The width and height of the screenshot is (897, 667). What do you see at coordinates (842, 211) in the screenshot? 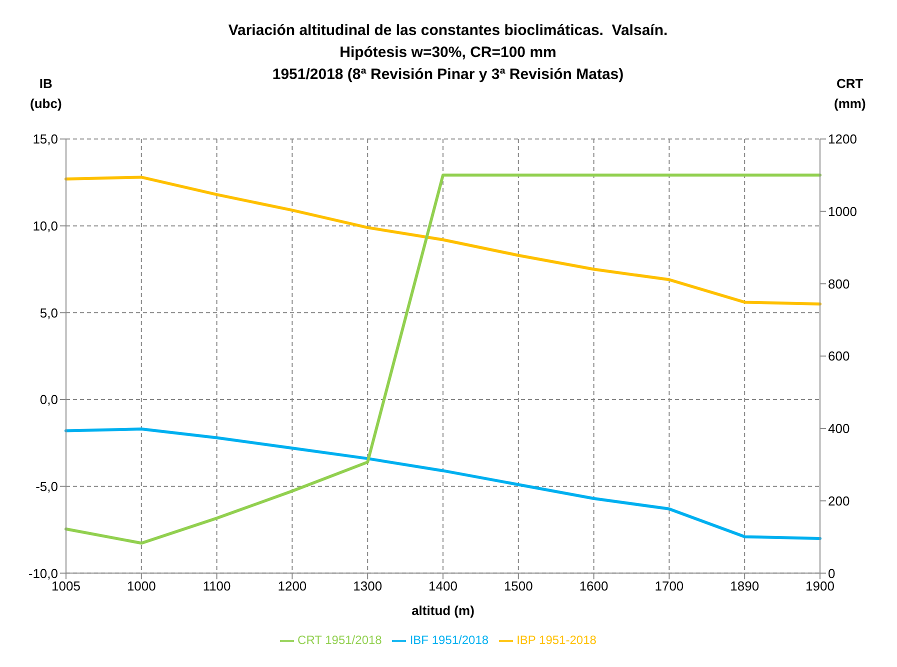
I see `y2-tick-label: 1000` at bounding box center [842, 211].